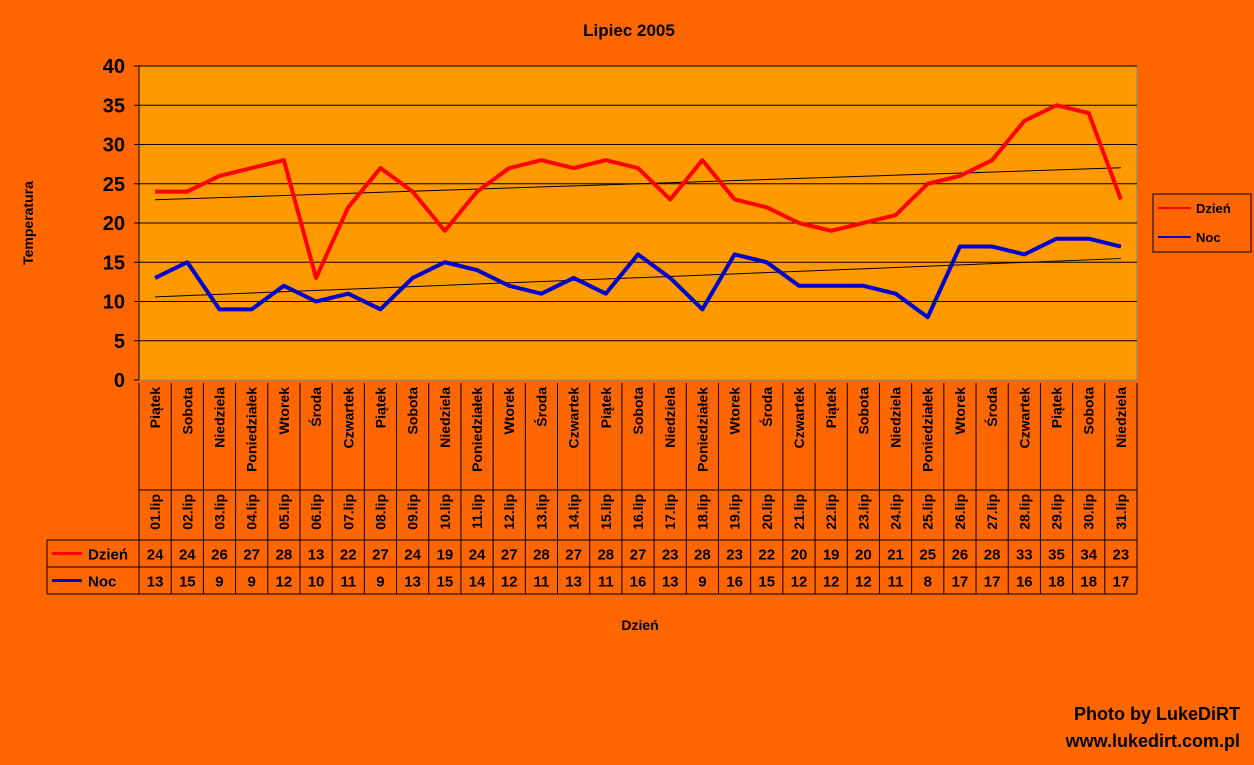 The image size is (1254, 765). I want to click on x-tick-date: 02.lip, so click(187, 512).